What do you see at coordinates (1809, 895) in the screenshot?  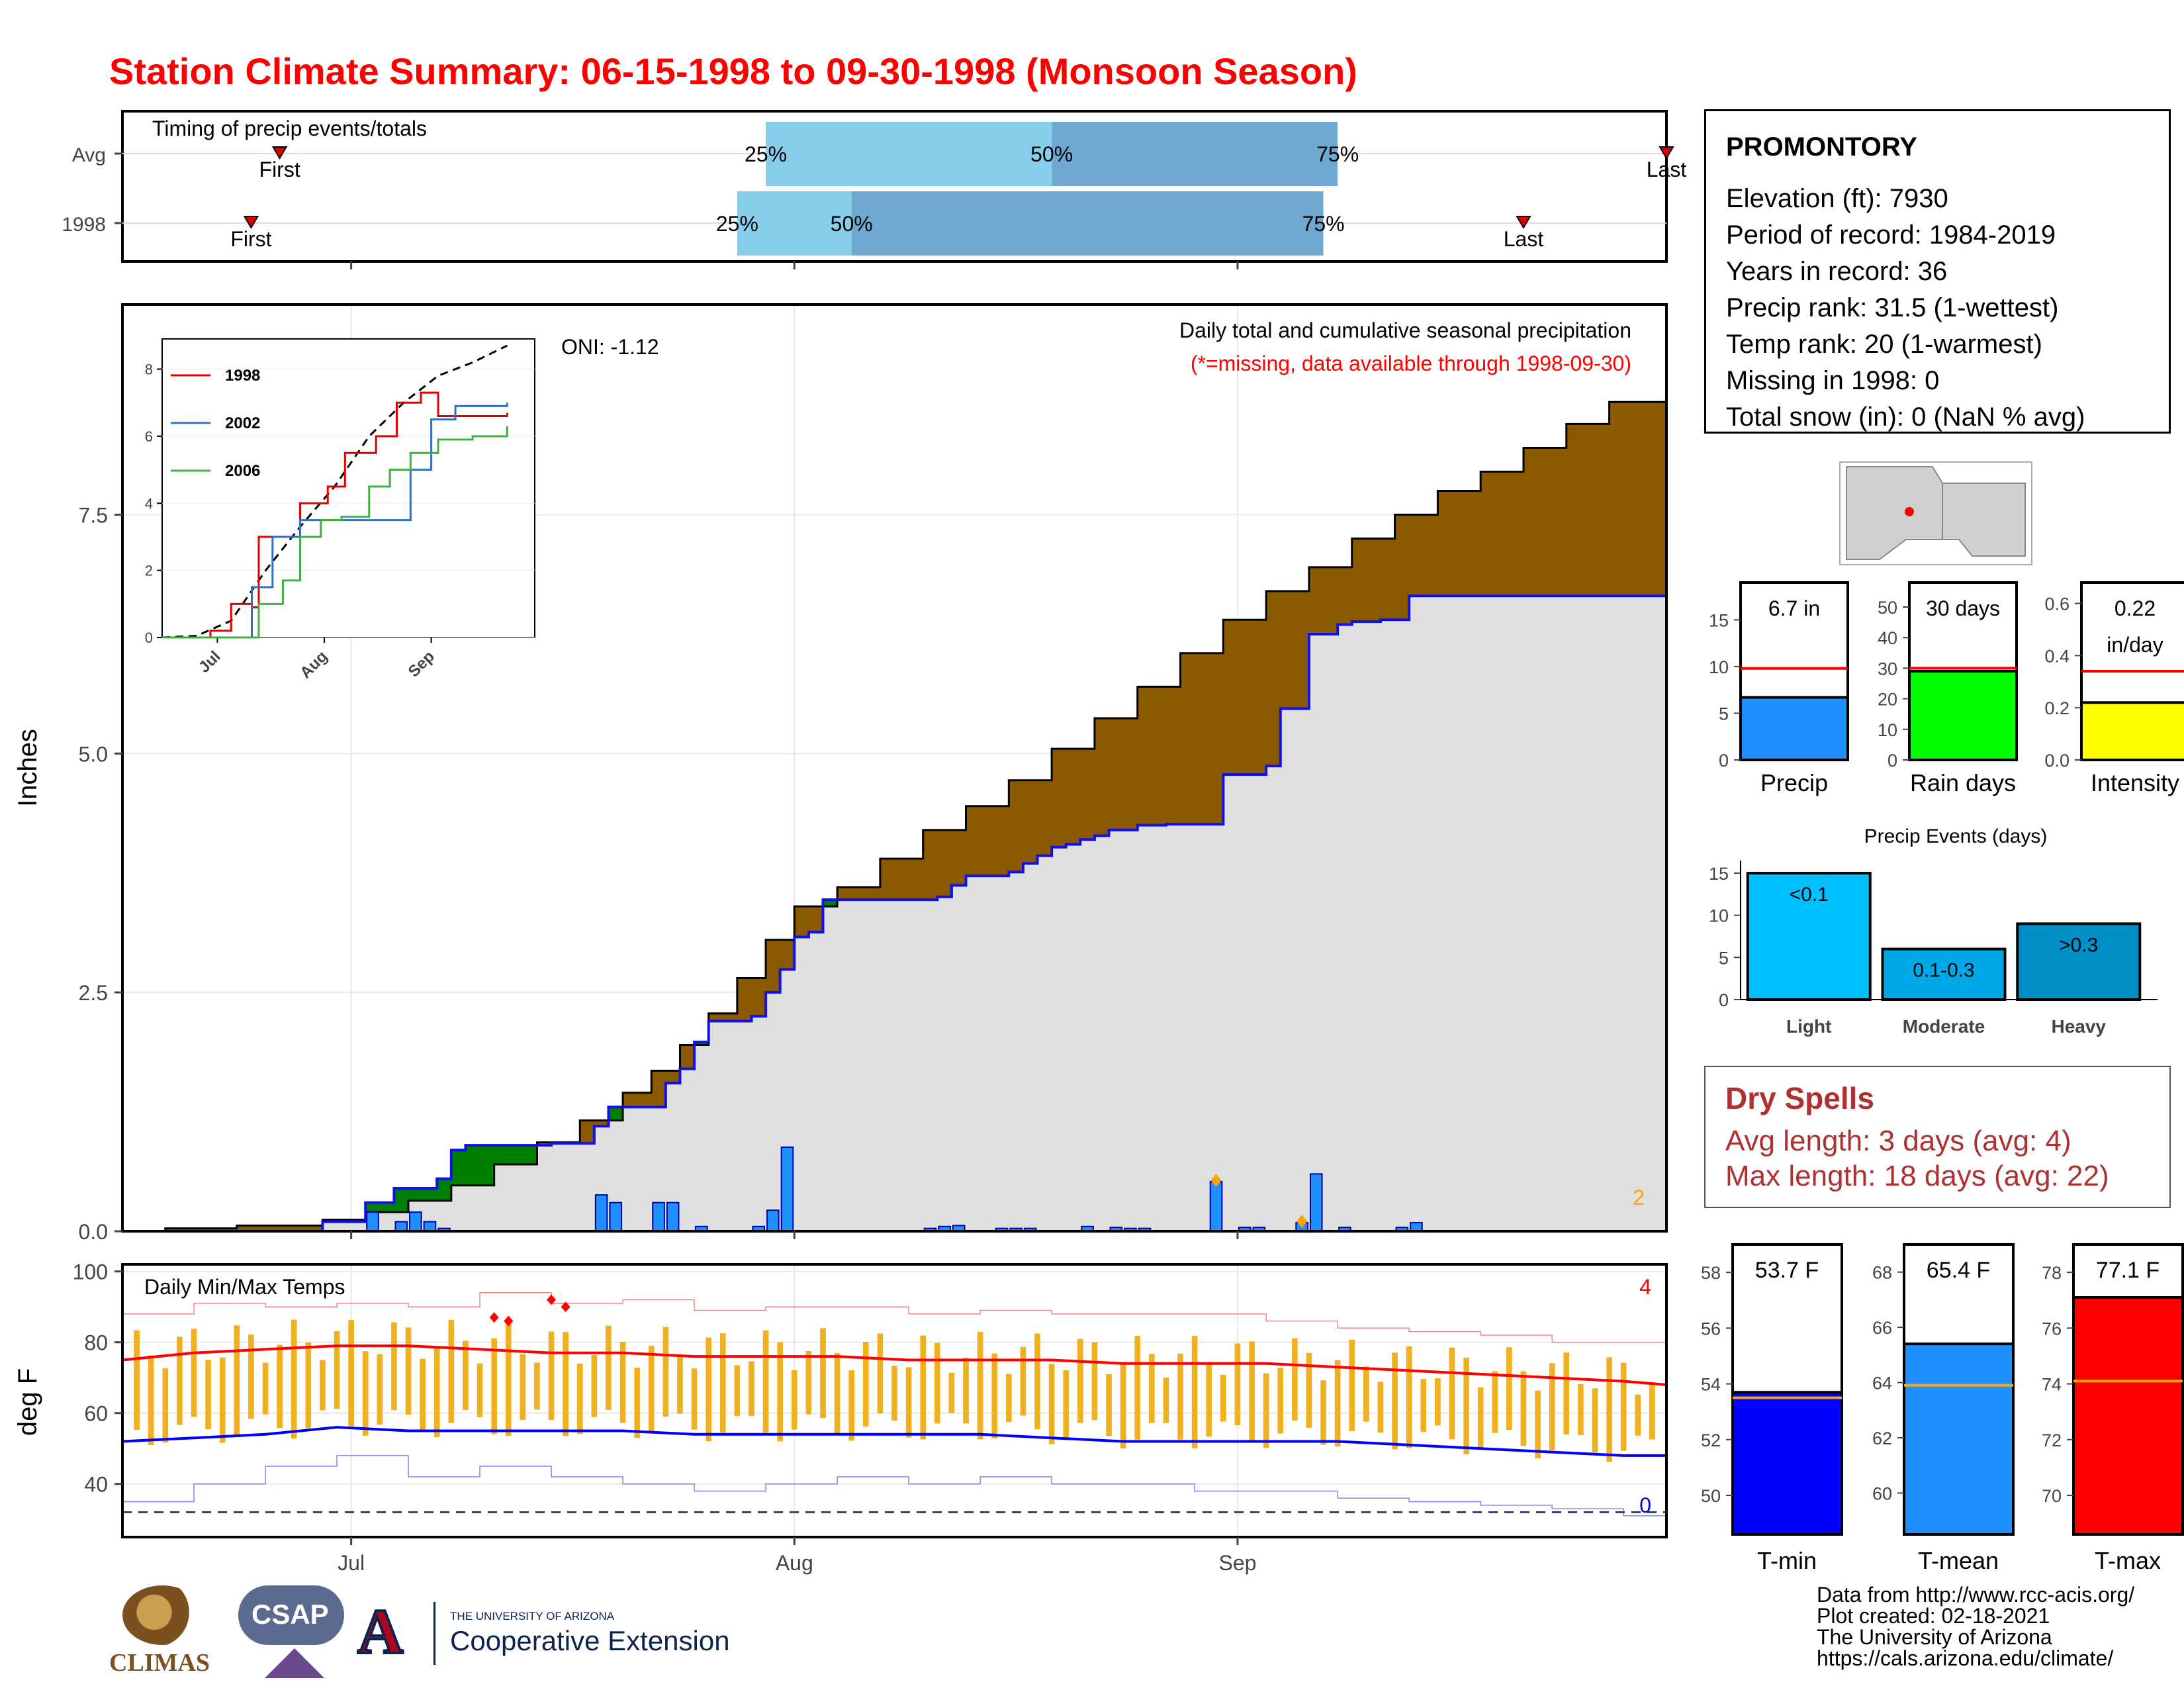 I see `events-bar-label: <0.1` at bounding box center [1809, 895].